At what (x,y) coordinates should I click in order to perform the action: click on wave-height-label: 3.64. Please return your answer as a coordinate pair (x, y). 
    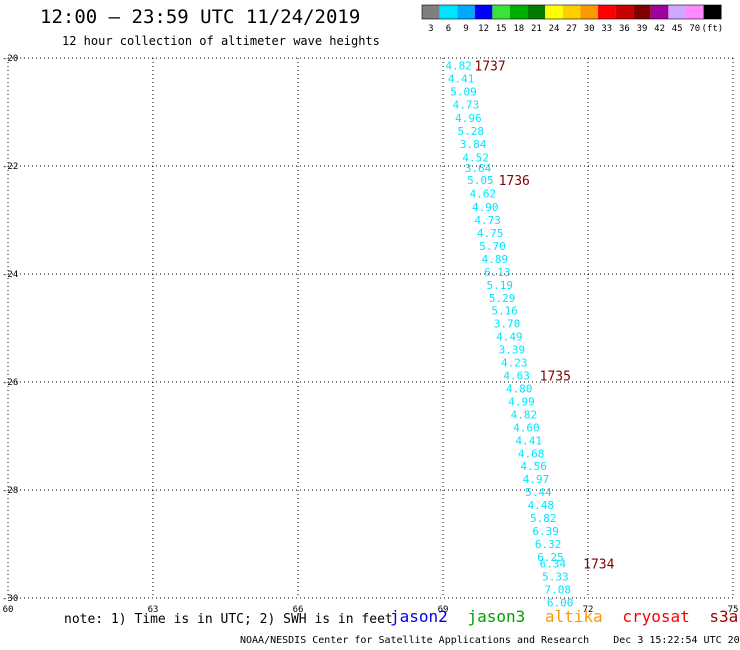
    Looking at the image, I should click on (478, 168).